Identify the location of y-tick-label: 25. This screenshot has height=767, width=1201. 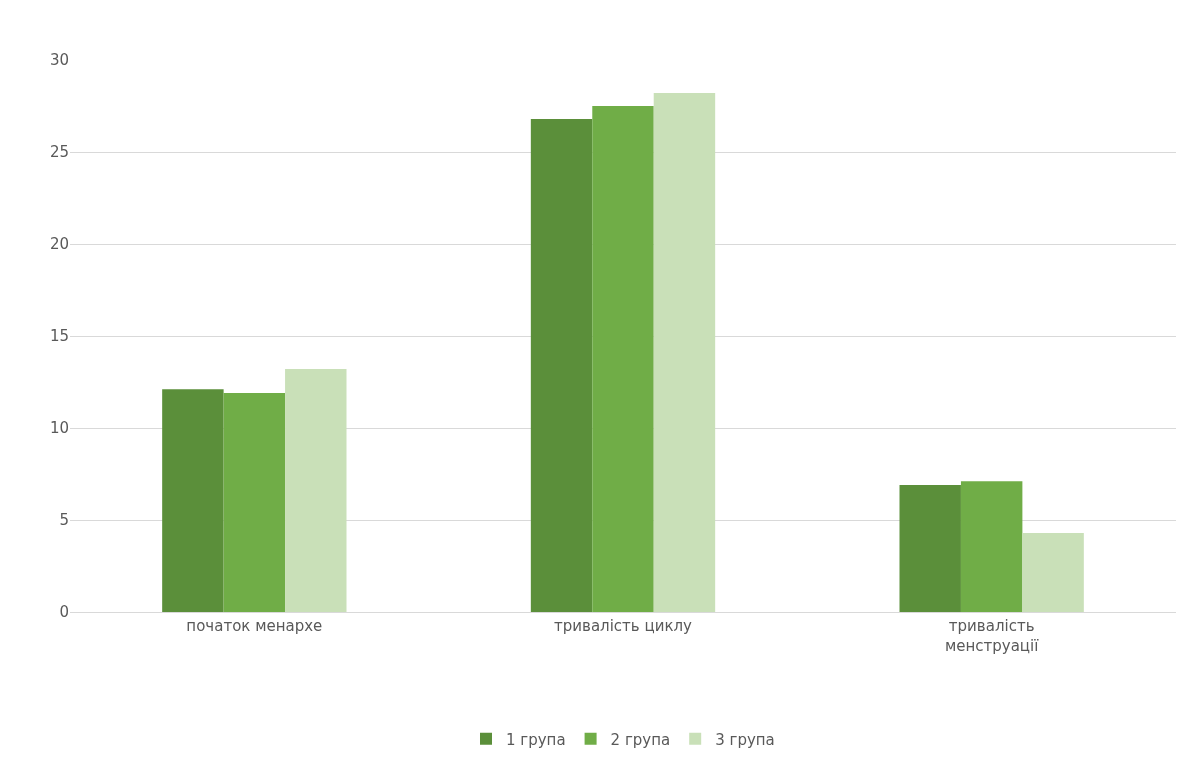
(59, 152).